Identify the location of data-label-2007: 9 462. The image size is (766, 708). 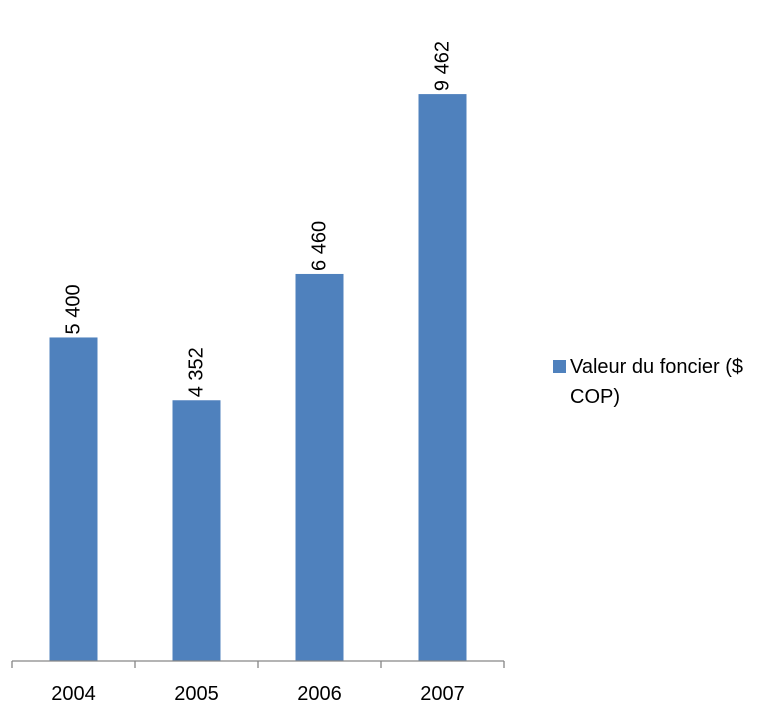
(443, 66).